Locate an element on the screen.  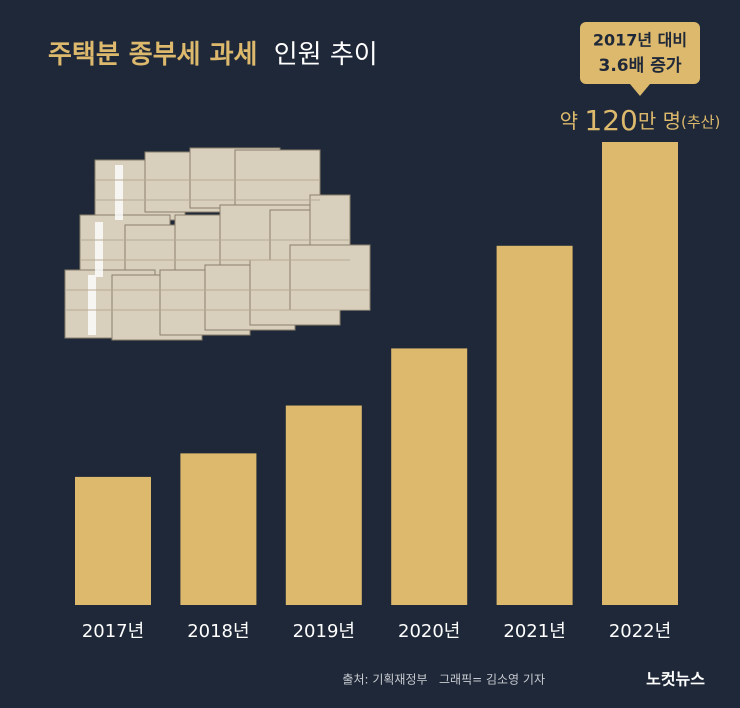
chart-title: 주택분 종부세 과세 인원 추이 is located at coordinates (213, 55).